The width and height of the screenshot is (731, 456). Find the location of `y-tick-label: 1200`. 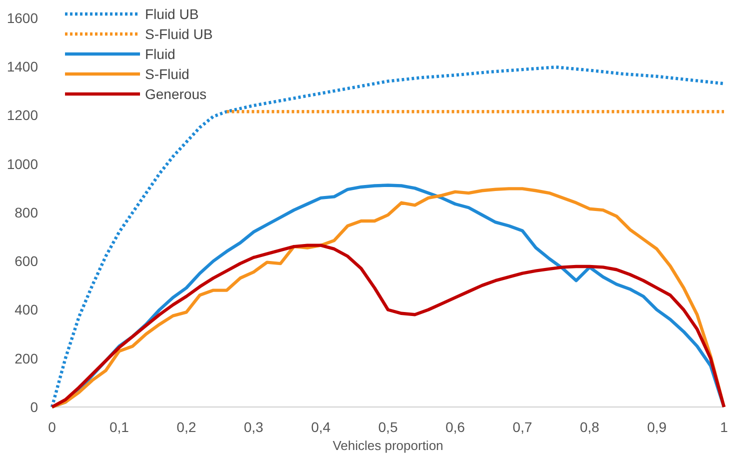

y-tick-label: 1200 is located at coordinates (22, 115).